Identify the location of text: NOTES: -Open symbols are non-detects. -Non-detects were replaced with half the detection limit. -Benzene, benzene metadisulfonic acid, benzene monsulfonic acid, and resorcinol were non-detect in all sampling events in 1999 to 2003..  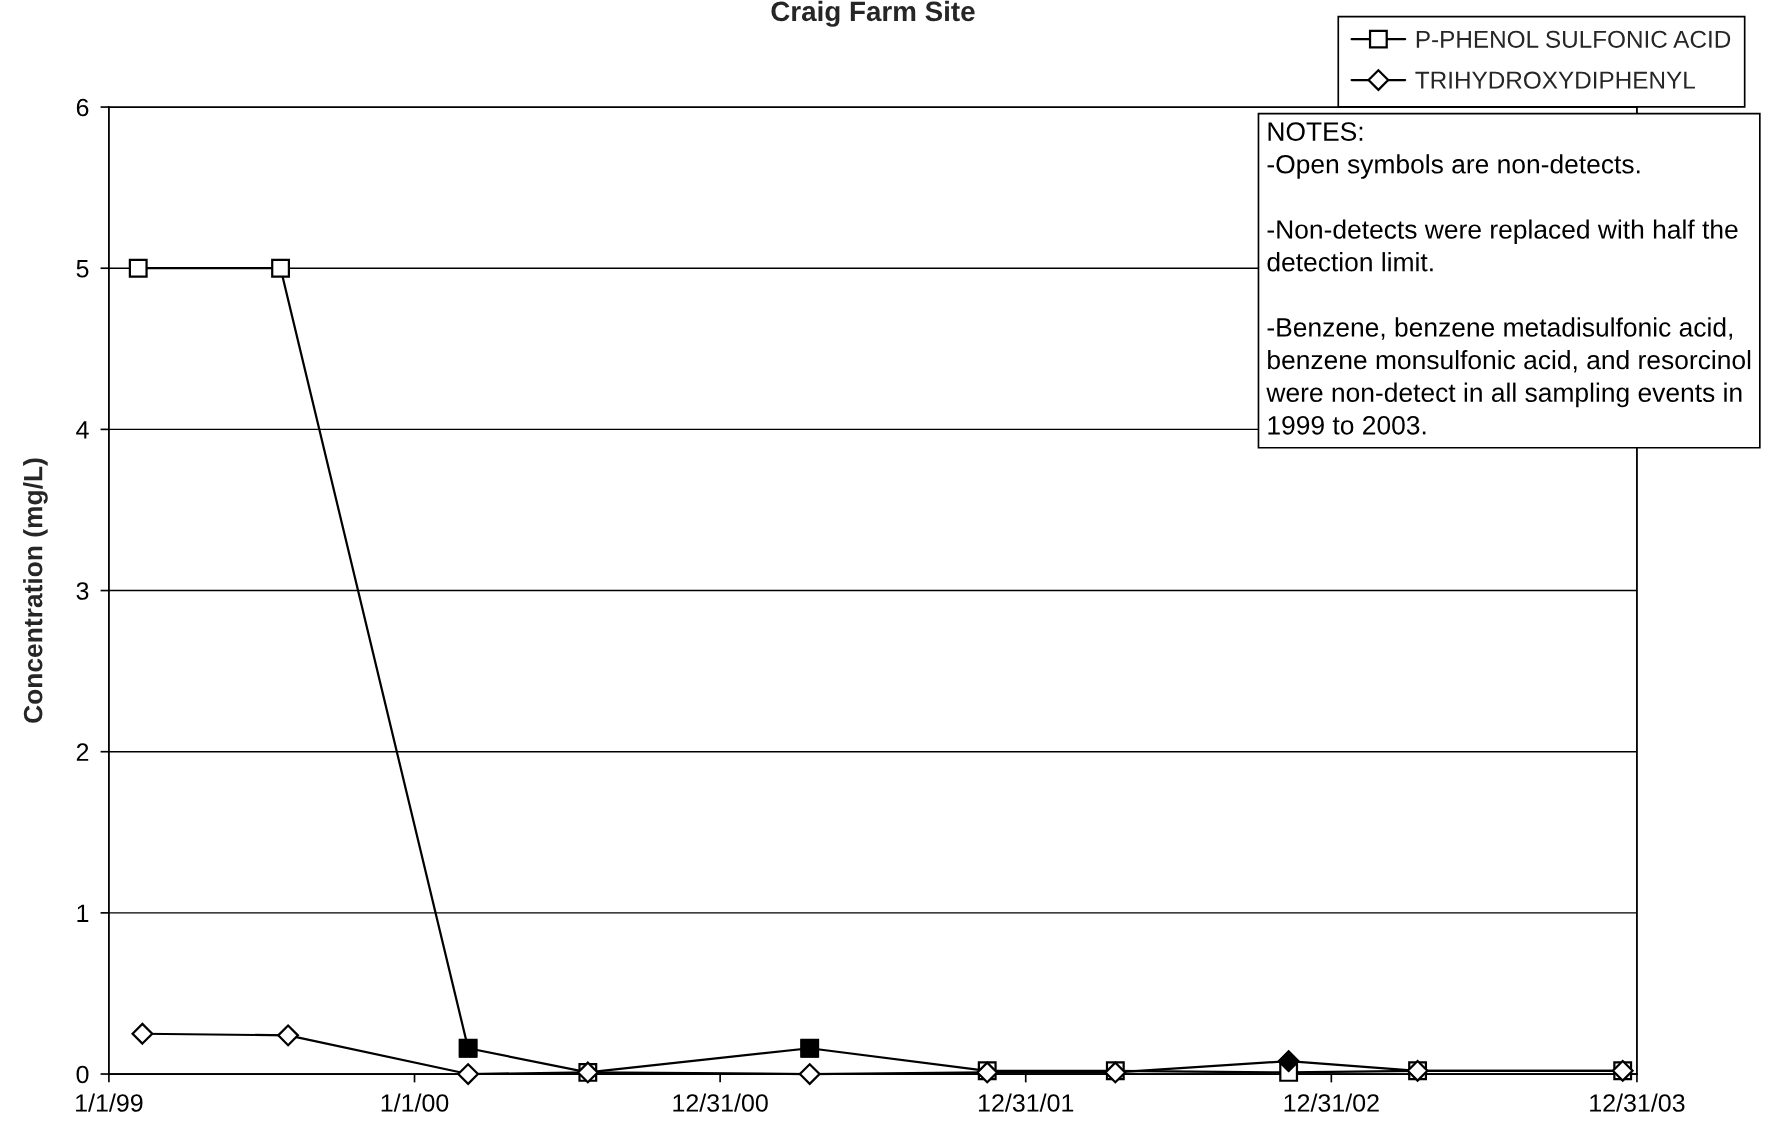
(1508, 278).